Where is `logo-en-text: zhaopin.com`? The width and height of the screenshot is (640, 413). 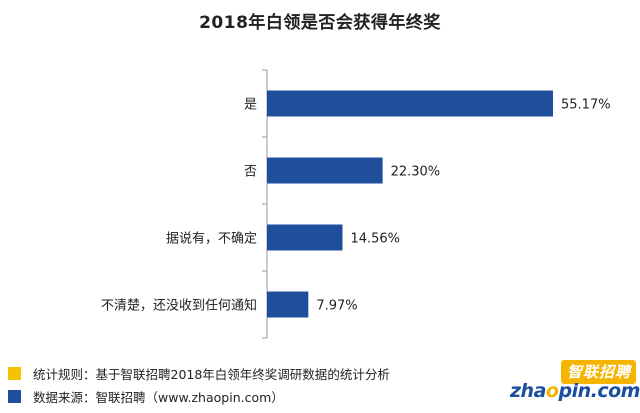 logo-en-text: zhaopin.com is located at coordinates (575, 391).